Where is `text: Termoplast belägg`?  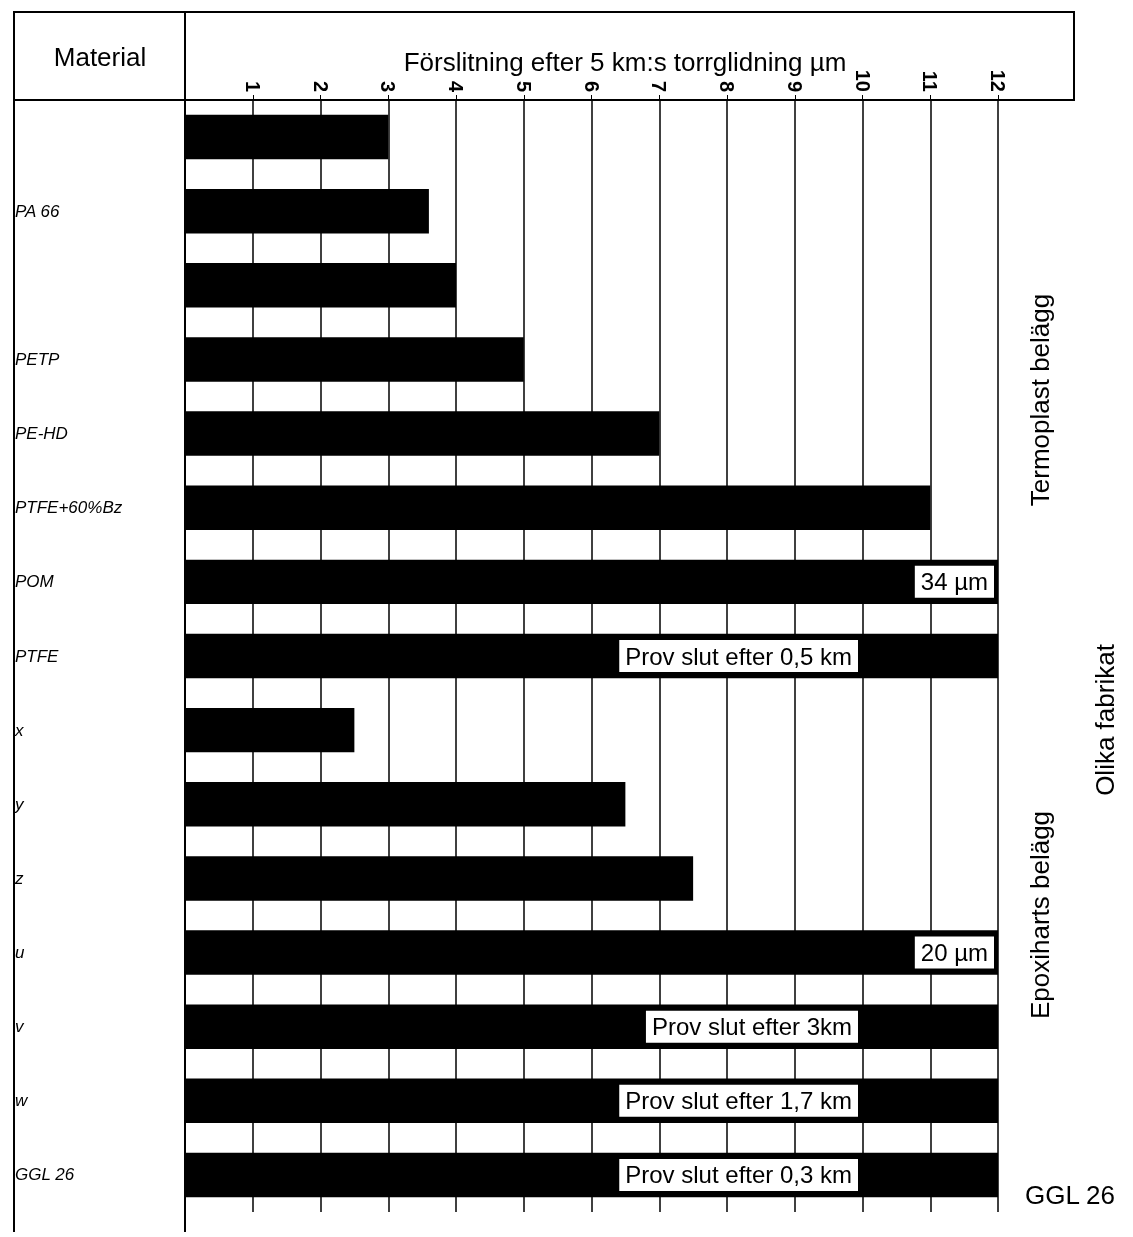 text: Termoplast belägg is located at coordinates (1040, 400).